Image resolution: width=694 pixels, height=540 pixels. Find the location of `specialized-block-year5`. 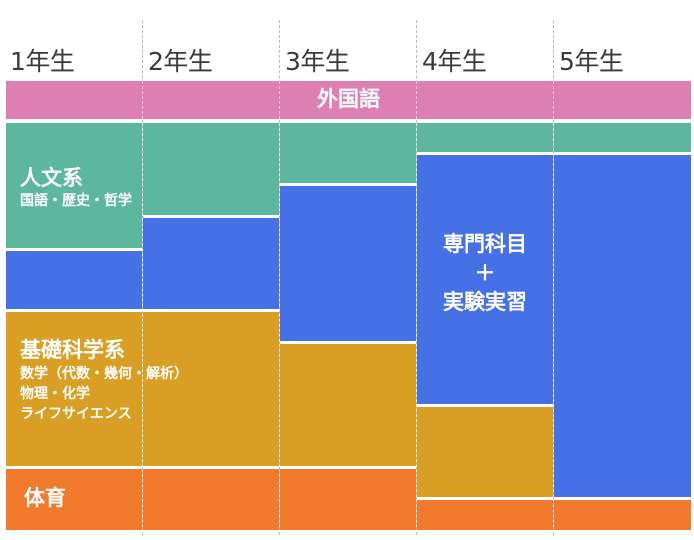

specialized-block-year5 is located at coordinates (622, 326).